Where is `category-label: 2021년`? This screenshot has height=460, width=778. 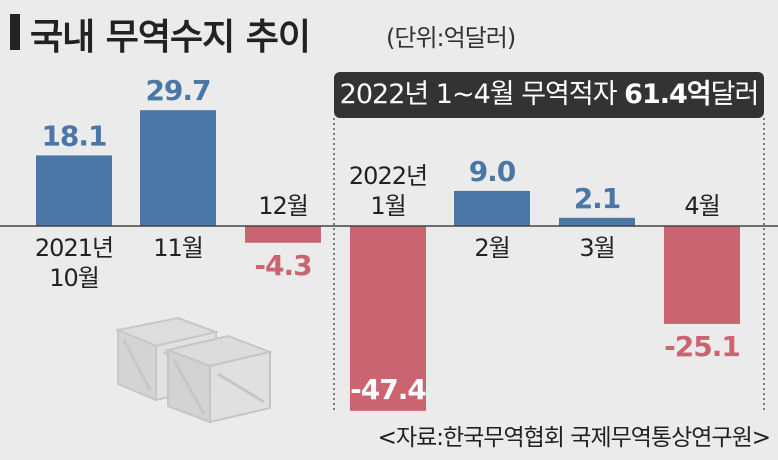 category-label: 2021년 is located at coordinates (74, 248).